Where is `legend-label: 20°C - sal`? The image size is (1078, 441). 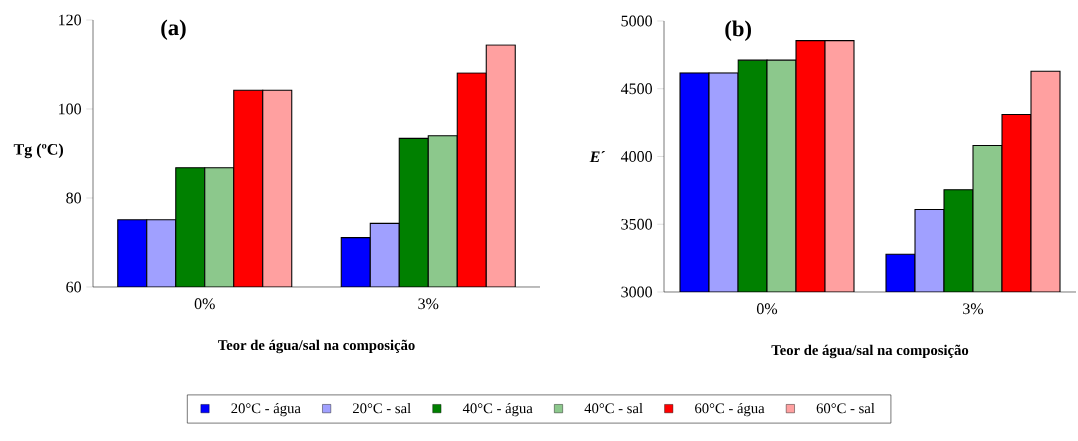
legend-label: 20°C - sal is located at coordinates (382, 408).